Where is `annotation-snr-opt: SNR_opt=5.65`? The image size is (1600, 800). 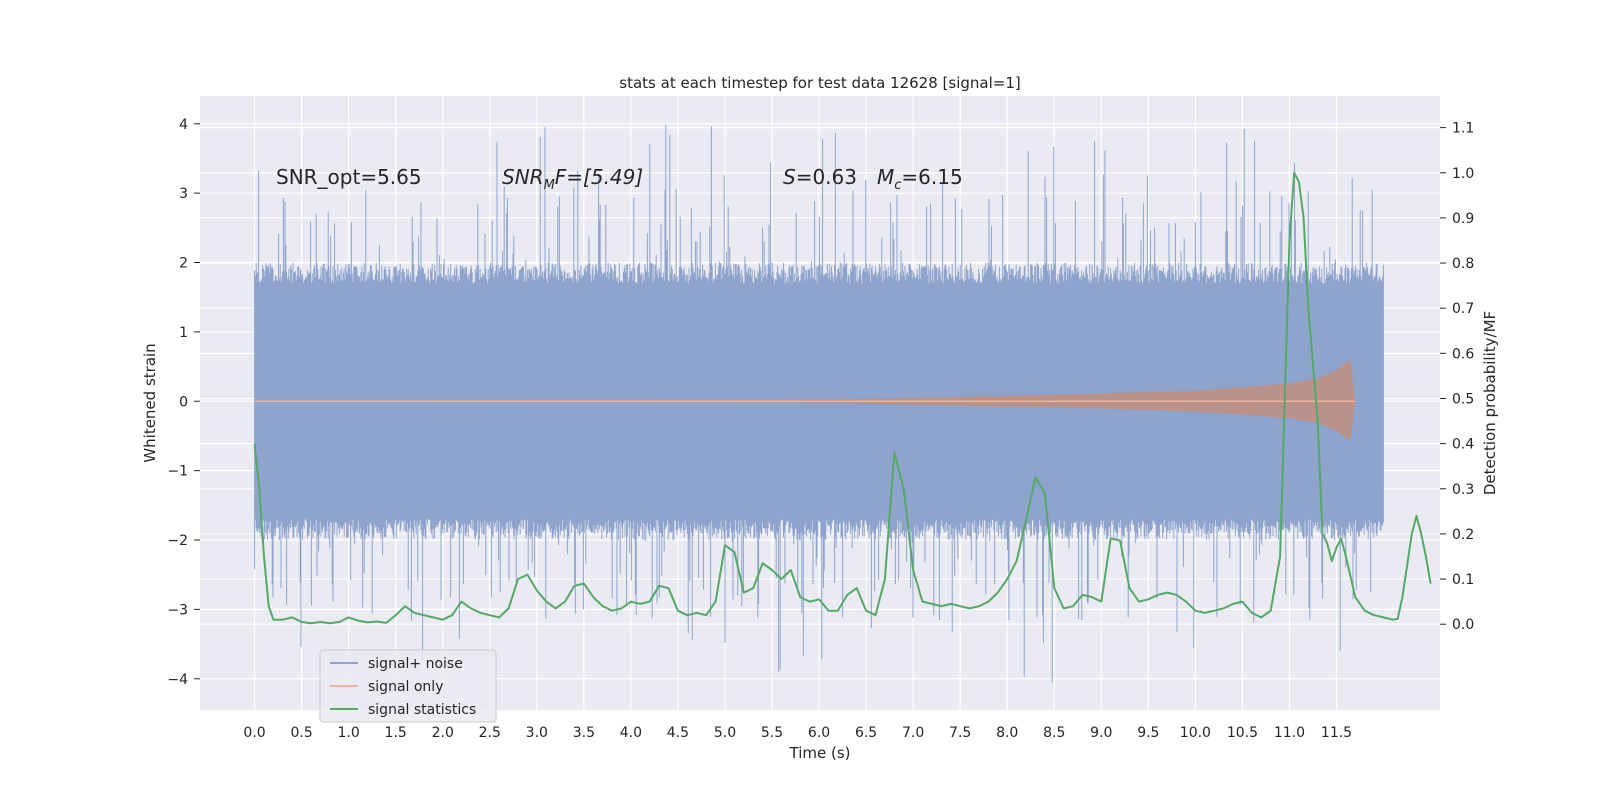
annotation-snr-opt: SNR_opt=5.65 is located at coordinates (349, 177).